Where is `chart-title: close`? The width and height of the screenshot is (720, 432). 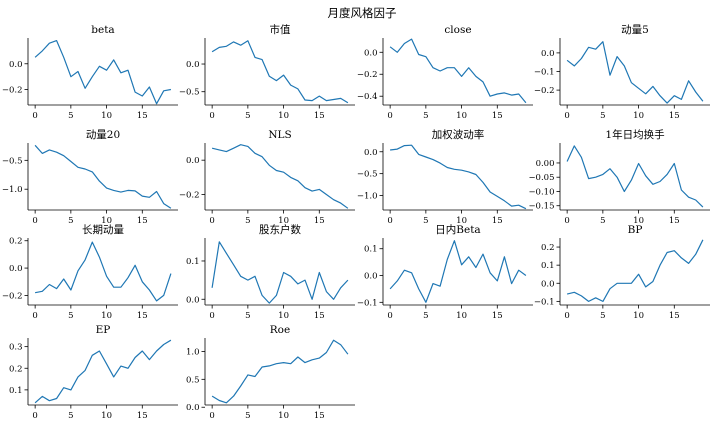 chart-title: close is located at coordinates (457, 30).